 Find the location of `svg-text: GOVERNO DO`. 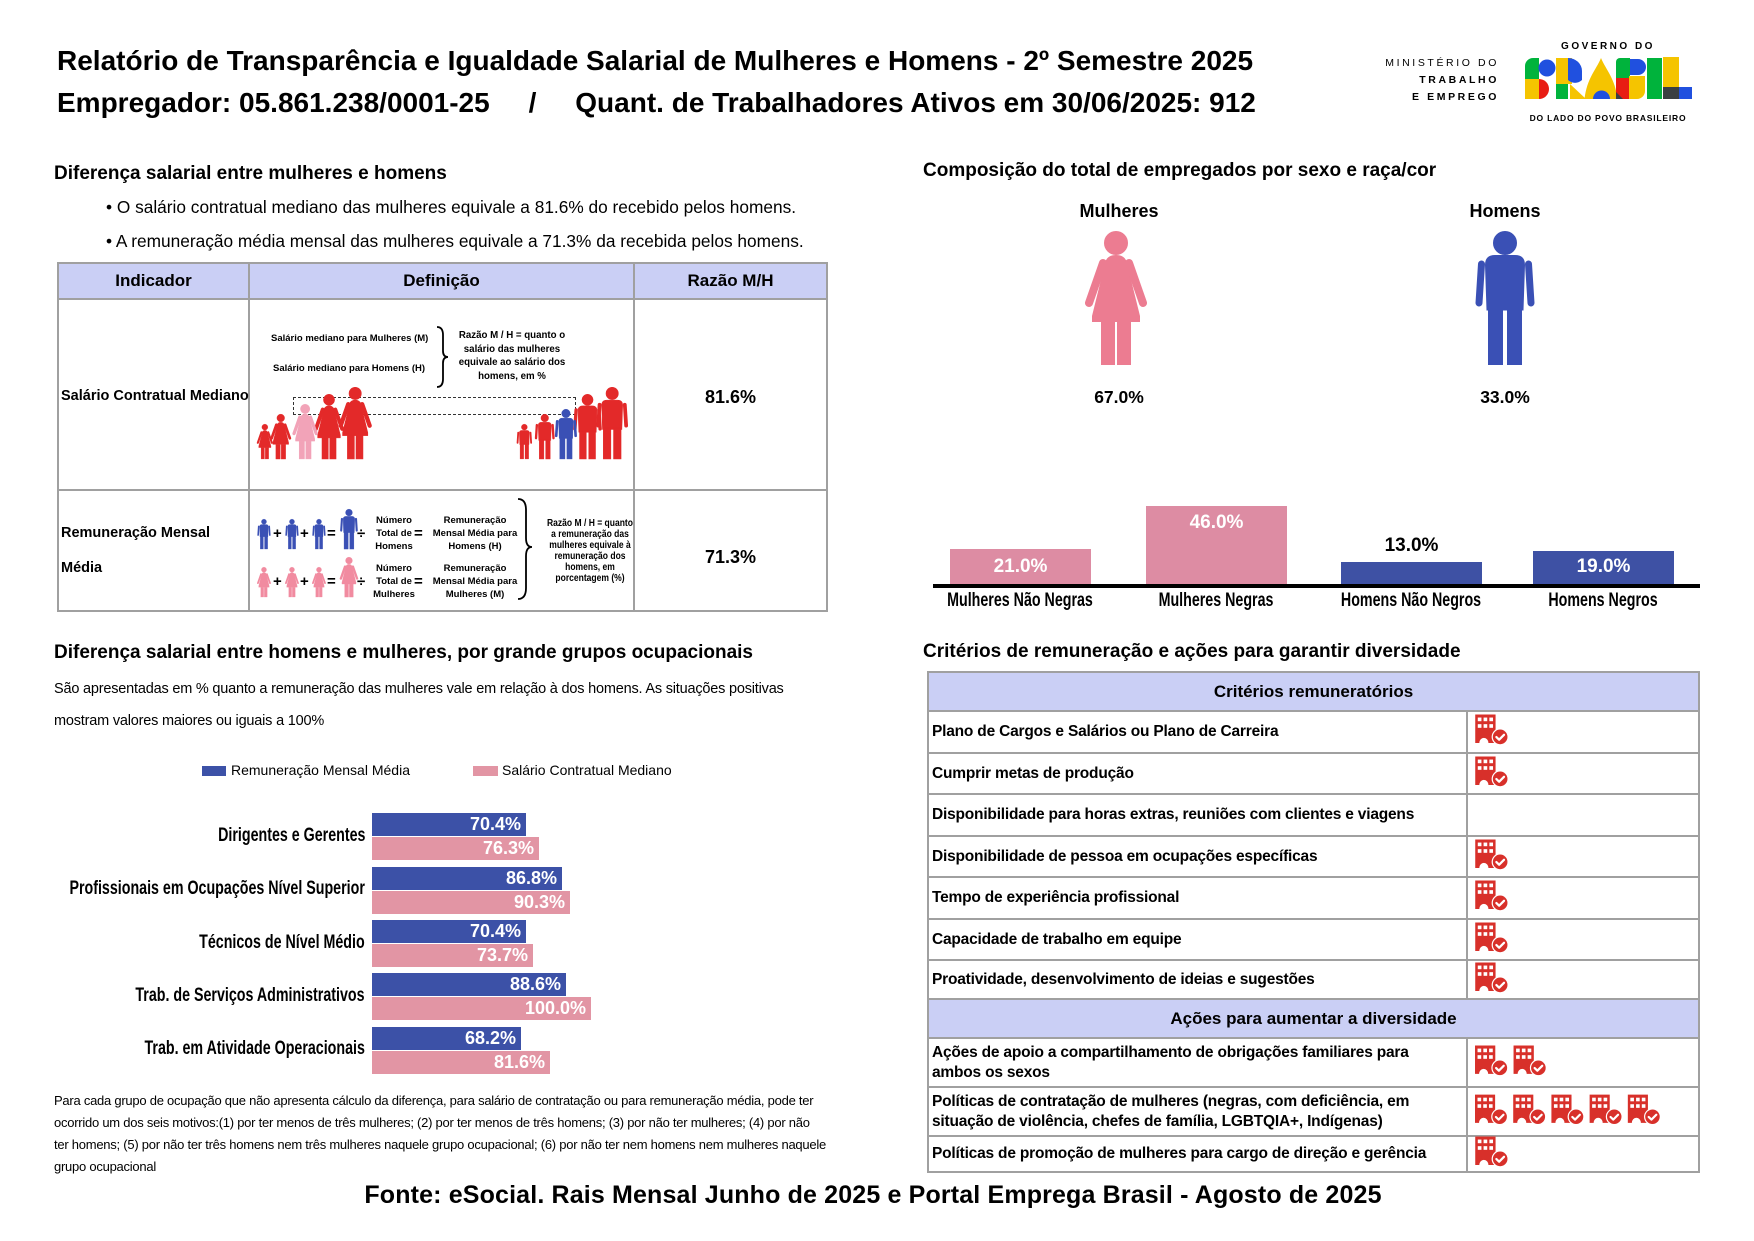

svg-text: GOVERNO DO is located at coordinates (1608, 46).